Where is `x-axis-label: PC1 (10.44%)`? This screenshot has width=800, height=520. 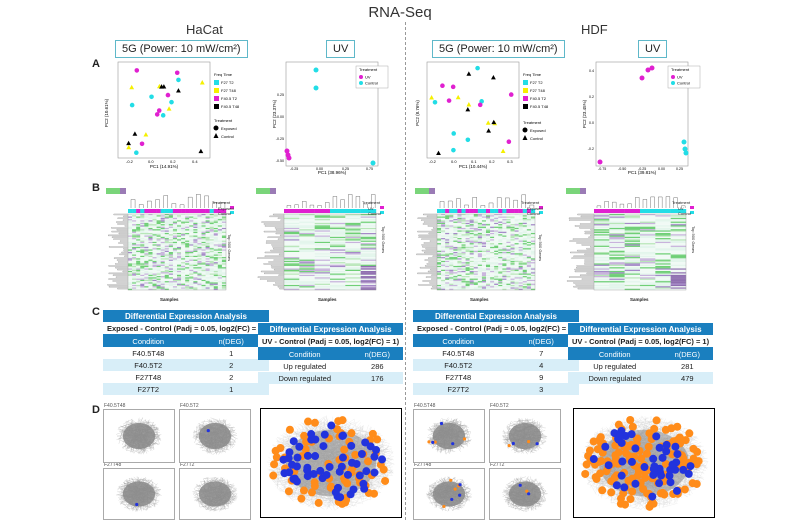 x-axis-label: PC1 (10.44%) is located at coordinates (473, 166).